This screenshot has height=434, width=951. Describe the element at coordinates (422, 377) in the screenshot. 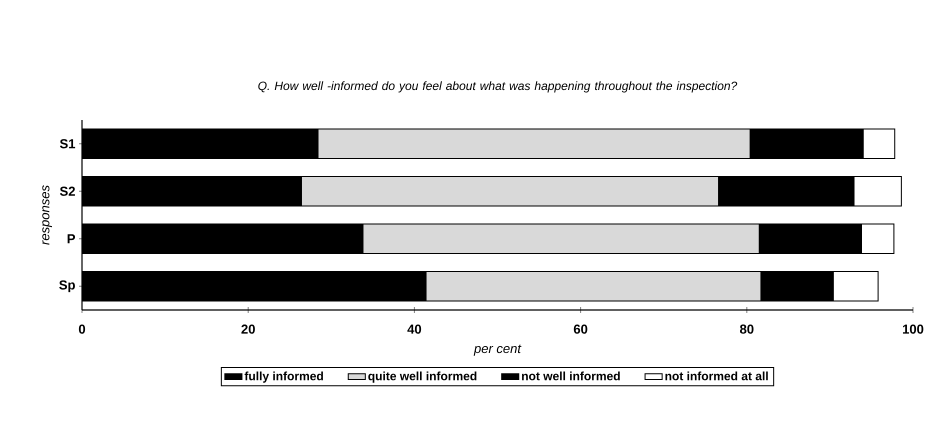

I see `legend-label: quite well informed` at that location.